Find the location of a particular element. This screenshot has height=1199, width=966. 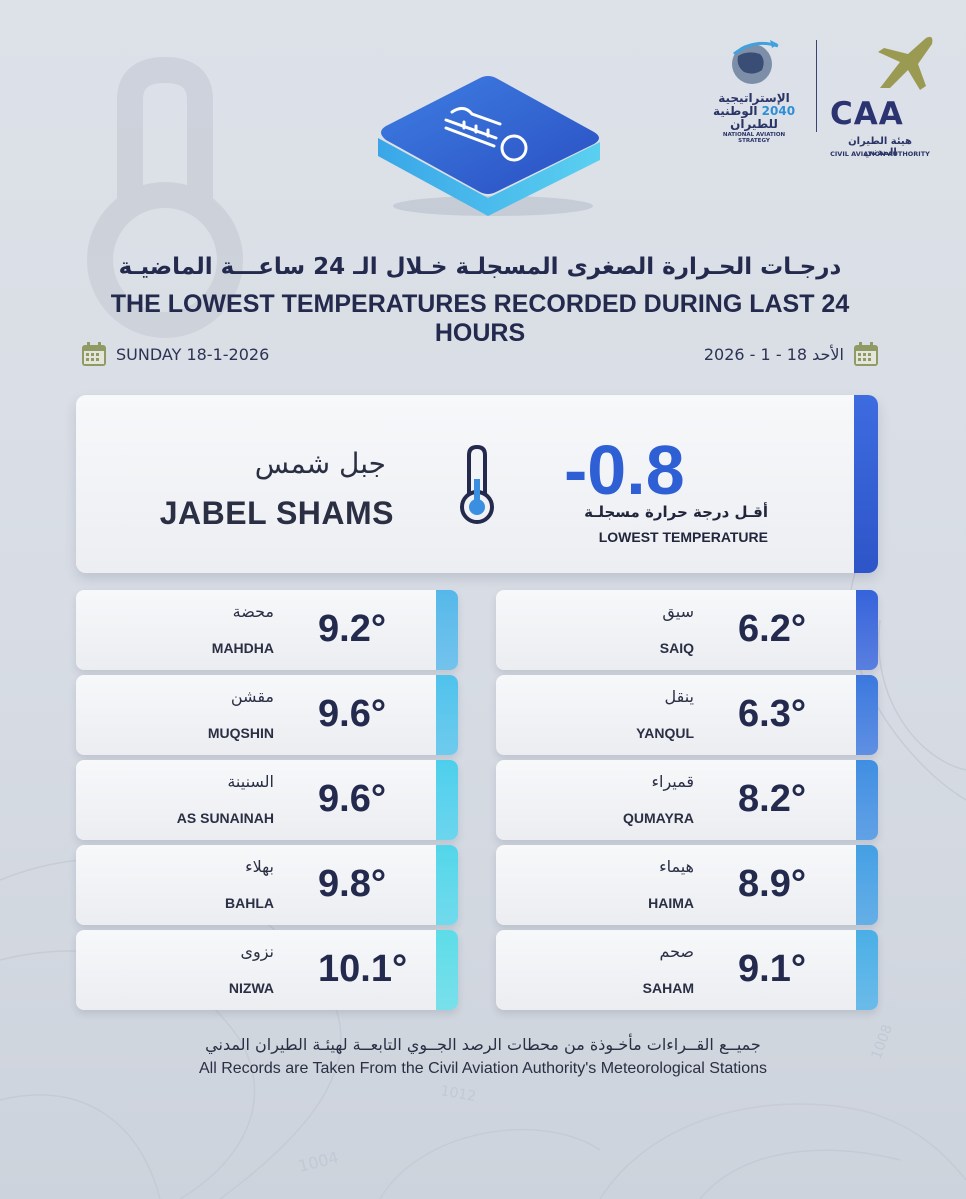

strategy-english: NATIONAL AVIATION STRATEGY is located at coordinates (754, 138).